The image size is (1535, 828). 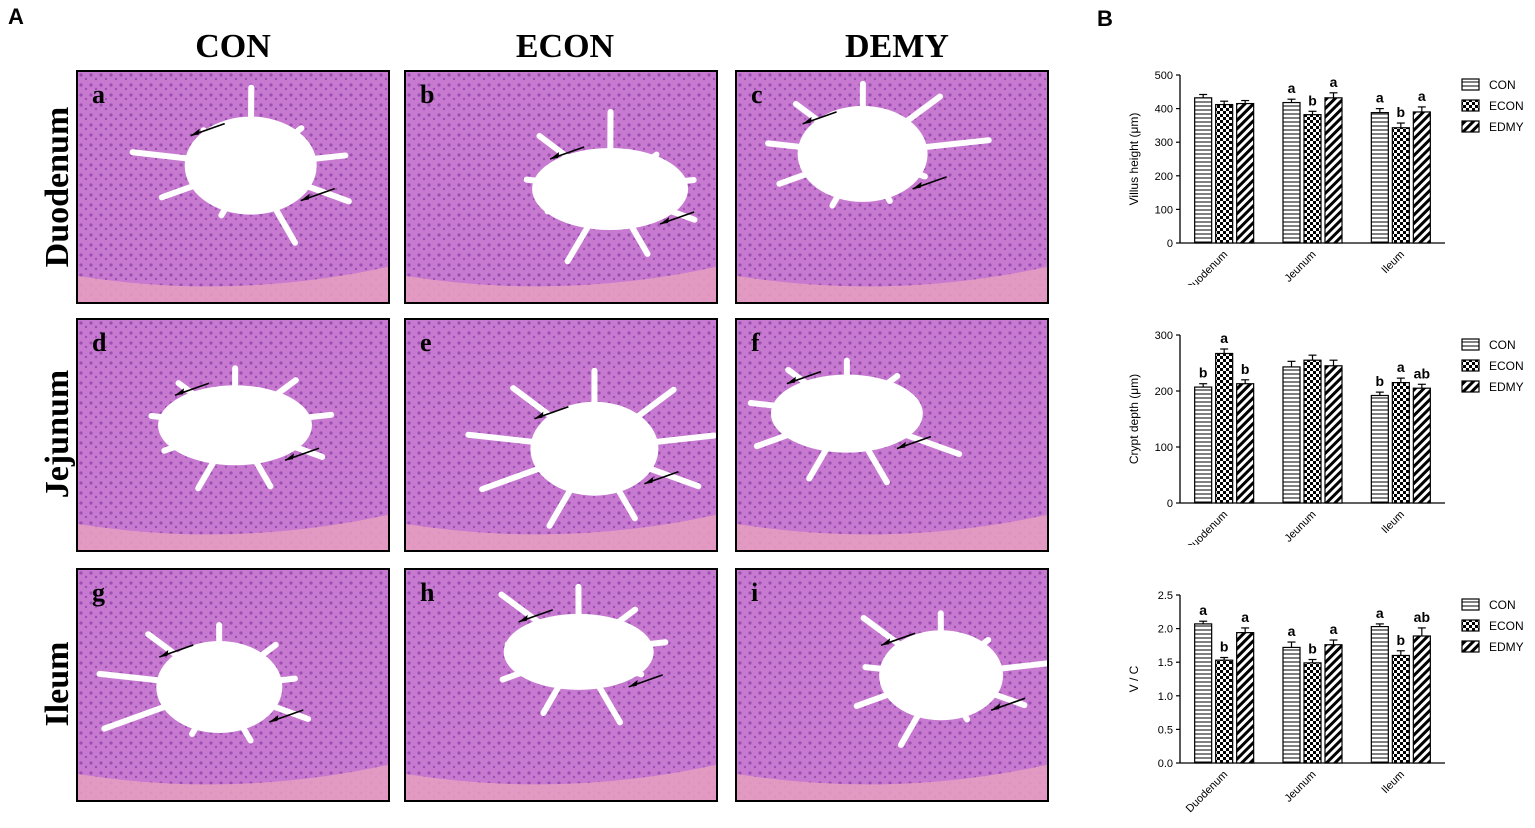 I want to click on y-tick-label: 200, so click(x=1164, y=392).